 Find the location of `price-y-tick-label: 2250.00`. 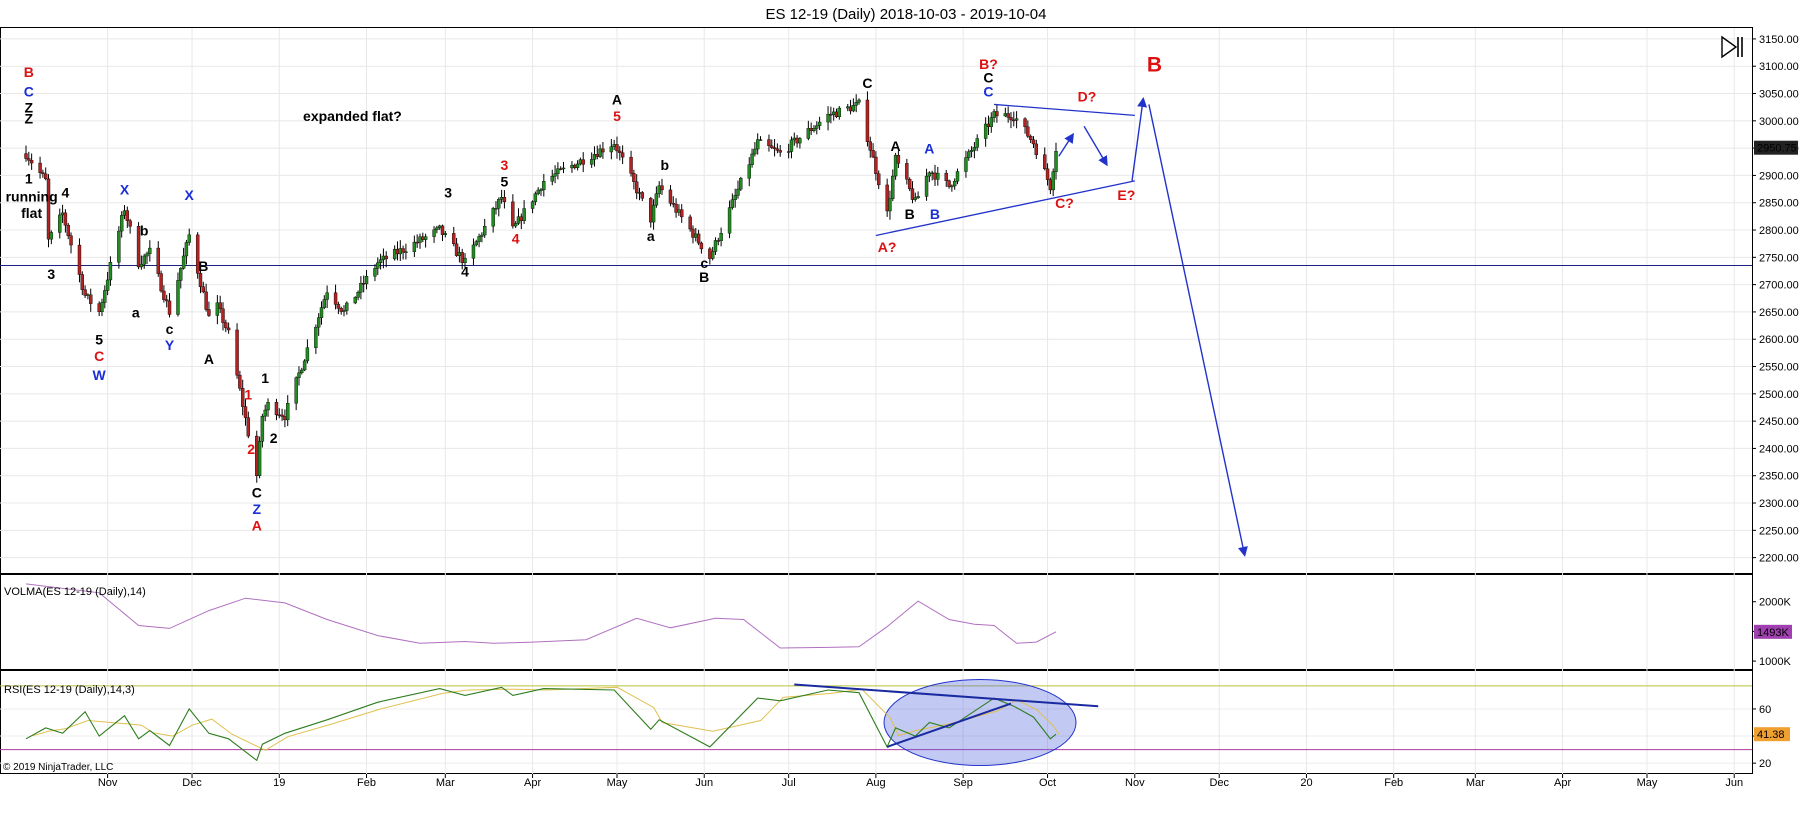

price-y-tick-label: 2250.00 is located at coordinates (1779, 531).